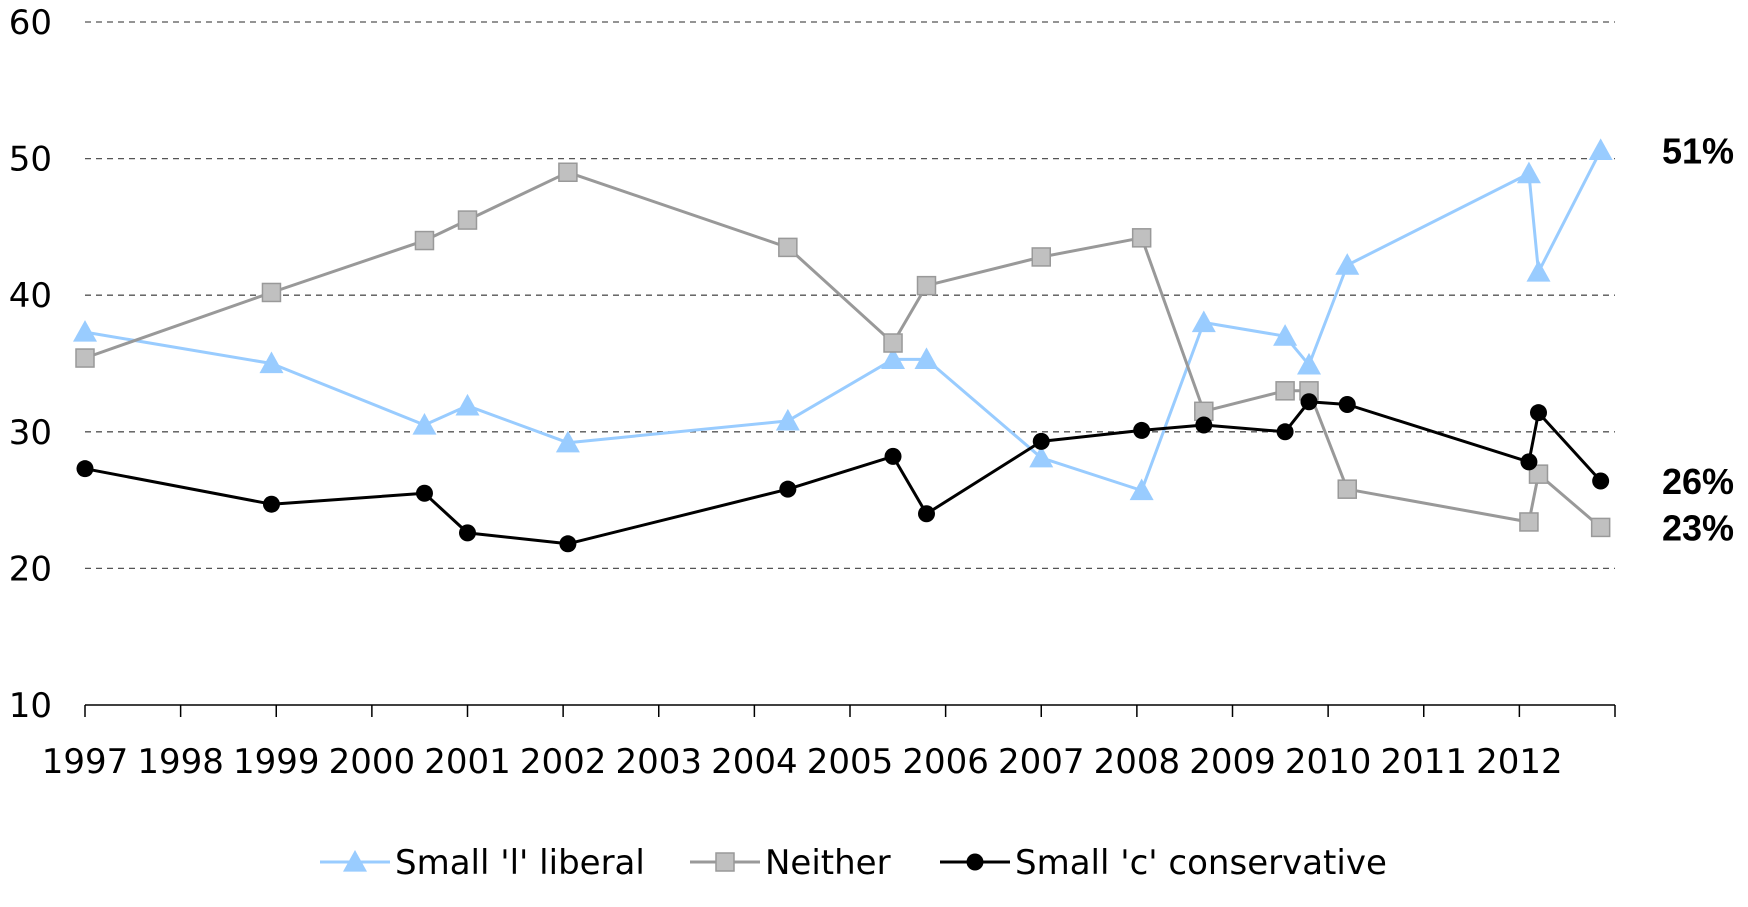 Image resolution: width=1748 pixels, height=907 pixels. What do you see at coordinates (1328, 762) in the screenshot?
I see `x-tick-label: 2010` at bounding box center [1328, 762].